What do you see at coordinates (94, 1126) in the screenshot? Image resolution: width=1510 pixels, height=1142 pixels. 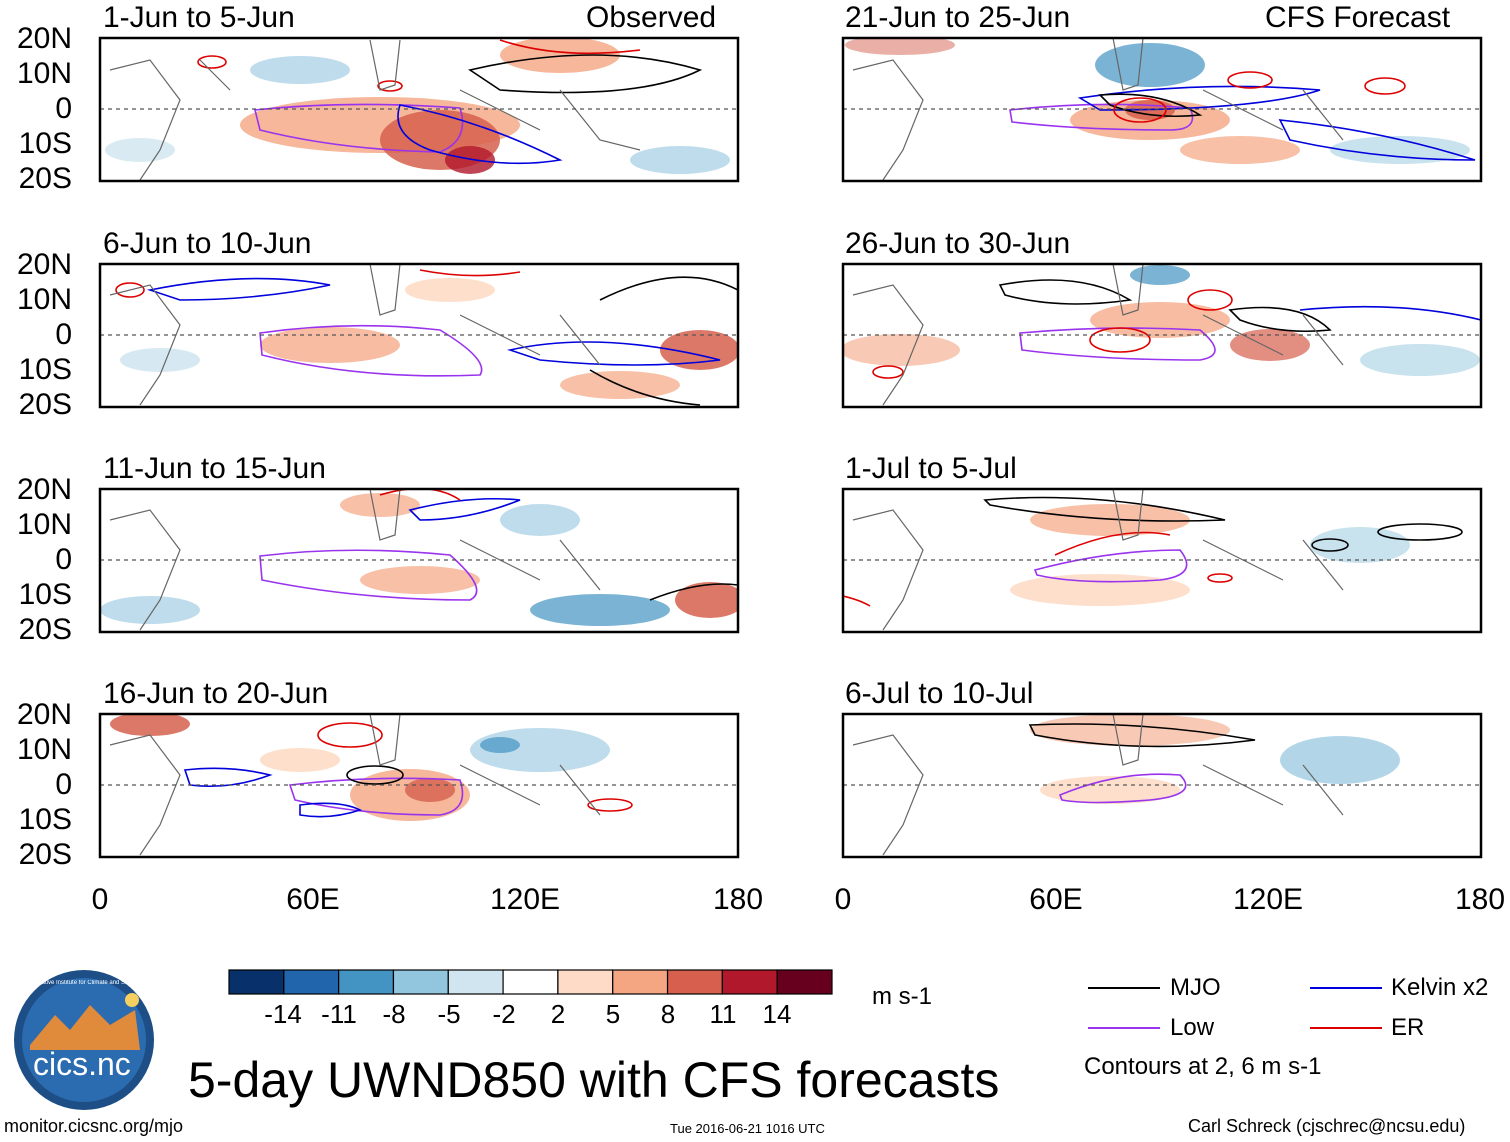 I see `footer-url: monitor.cicsnc.org/mjo` at bounding box center [94, 1126].